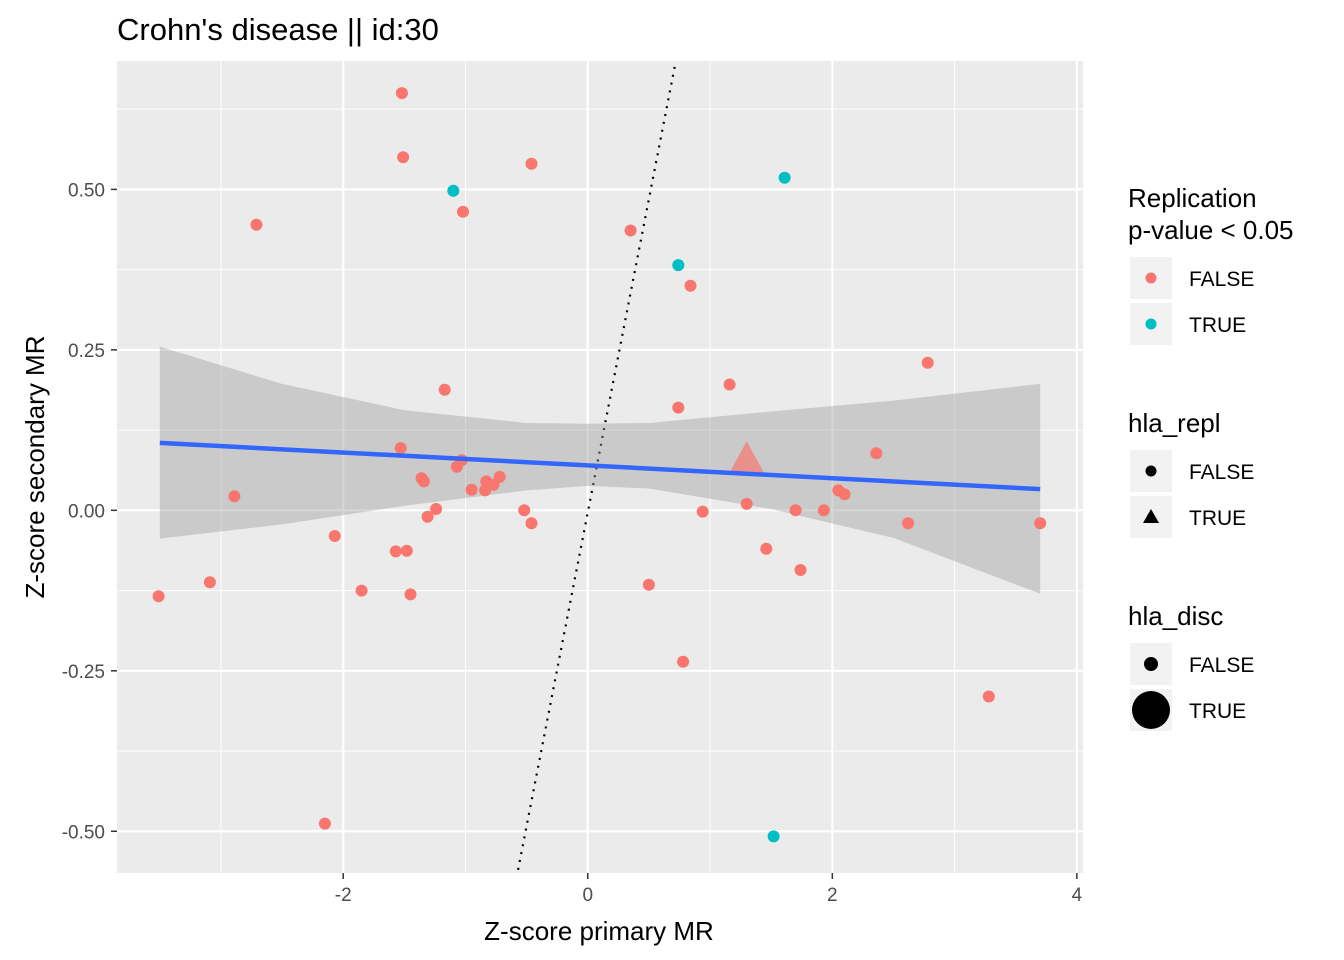 The image size is (1344, 960). I want to click on reference-line, so click(596, 466).